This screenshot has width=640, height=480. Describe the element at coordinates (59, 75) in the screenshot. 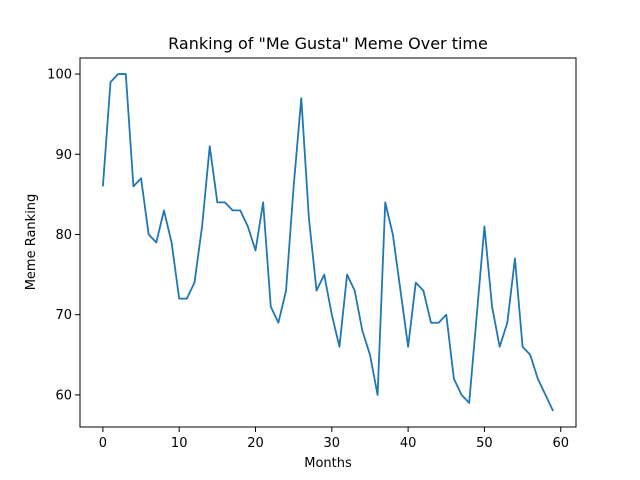

I see `y-tick-label: 100` at that location.